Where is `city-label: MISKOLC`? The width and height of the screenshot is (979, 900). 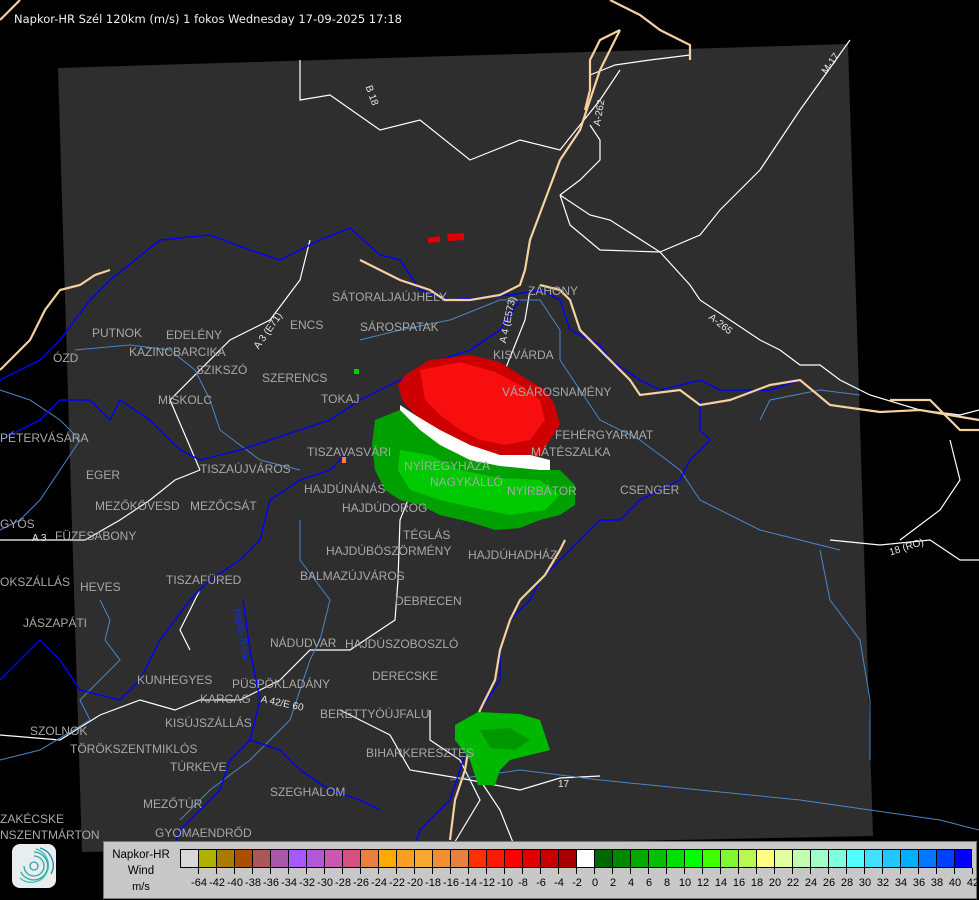
city-label: MISKOLC is located at coordinates (185, 400).